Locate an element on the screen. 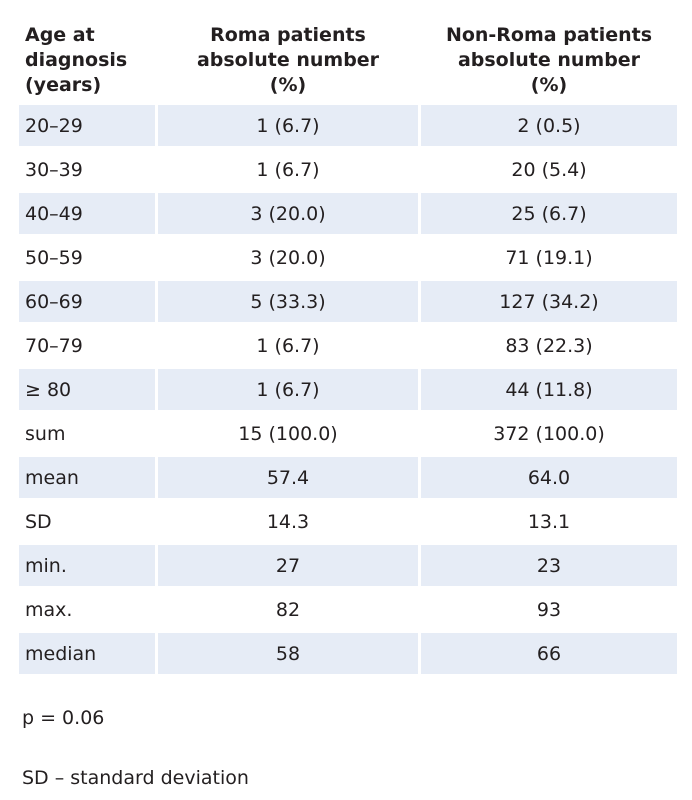 This screenshot has width=692, height=800. row-label: min. is located at coordinates (87, 565).